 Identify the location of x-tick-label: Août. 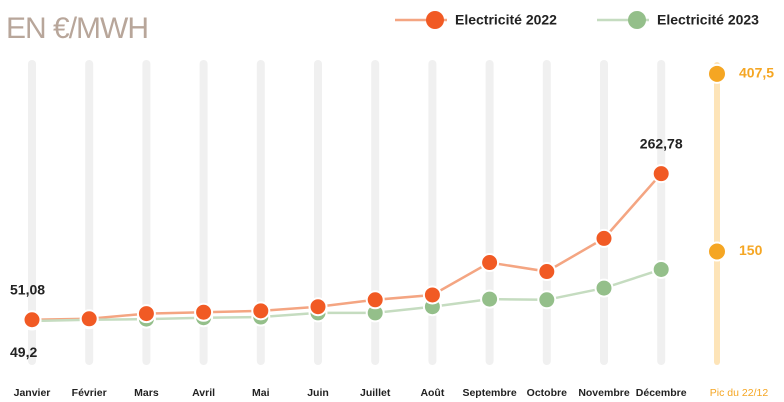
(432, 393).